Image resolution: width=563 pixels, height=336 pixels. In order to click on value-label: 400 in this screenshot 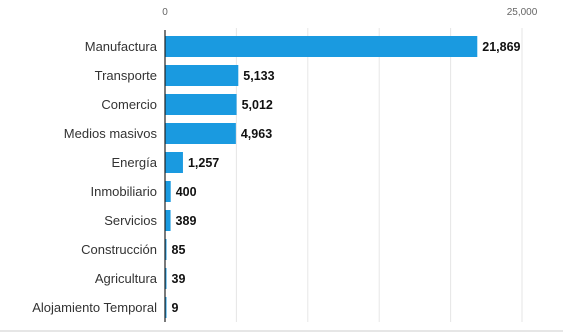, I will do `click(186, 192)`.